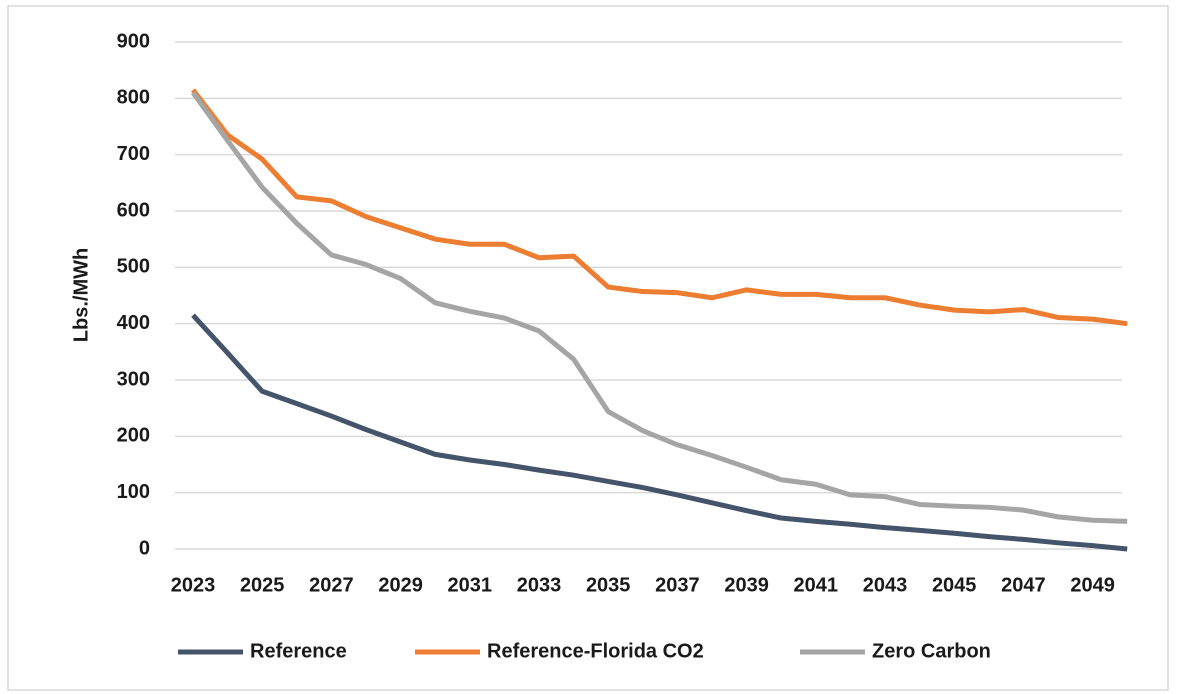 Image resolution: width=1178 pixels, height=694 pixels. I want to click on y-tick-label: 500, so click(133, 267).